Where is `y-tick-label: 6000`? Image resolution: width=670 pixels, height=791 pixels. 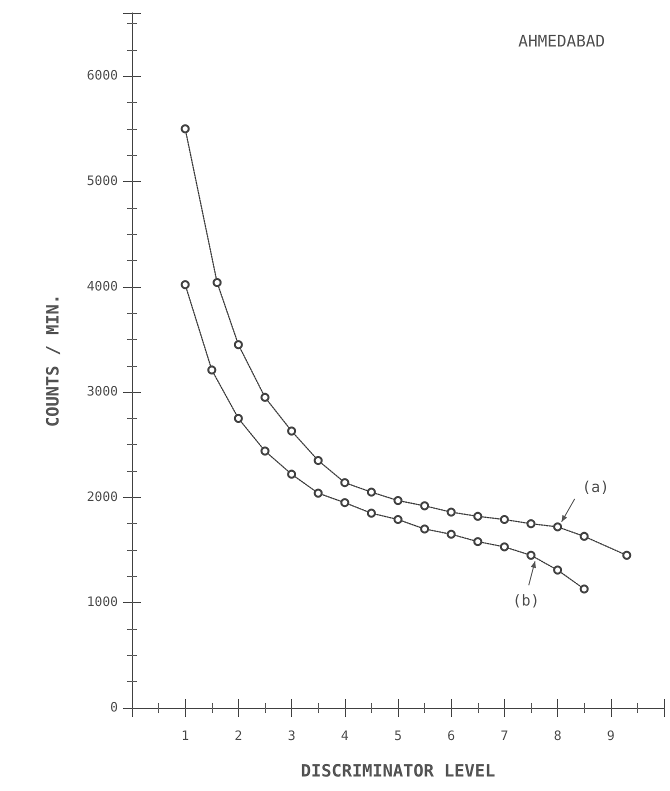
y-tick-label: 6000 is located at coordinates (102, 76).